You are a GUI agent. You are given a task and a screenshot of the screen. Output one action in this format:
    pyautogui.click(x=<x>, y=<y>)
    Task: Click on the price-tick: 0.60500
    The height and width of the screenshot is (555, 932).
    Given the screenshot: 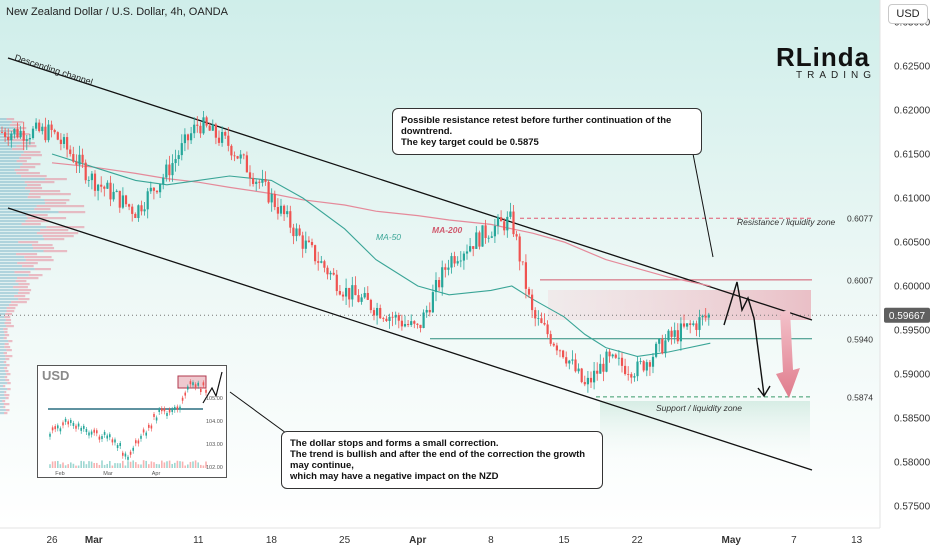 What is the action you would take?
    pyautogui.click(x=912, y=243)
    